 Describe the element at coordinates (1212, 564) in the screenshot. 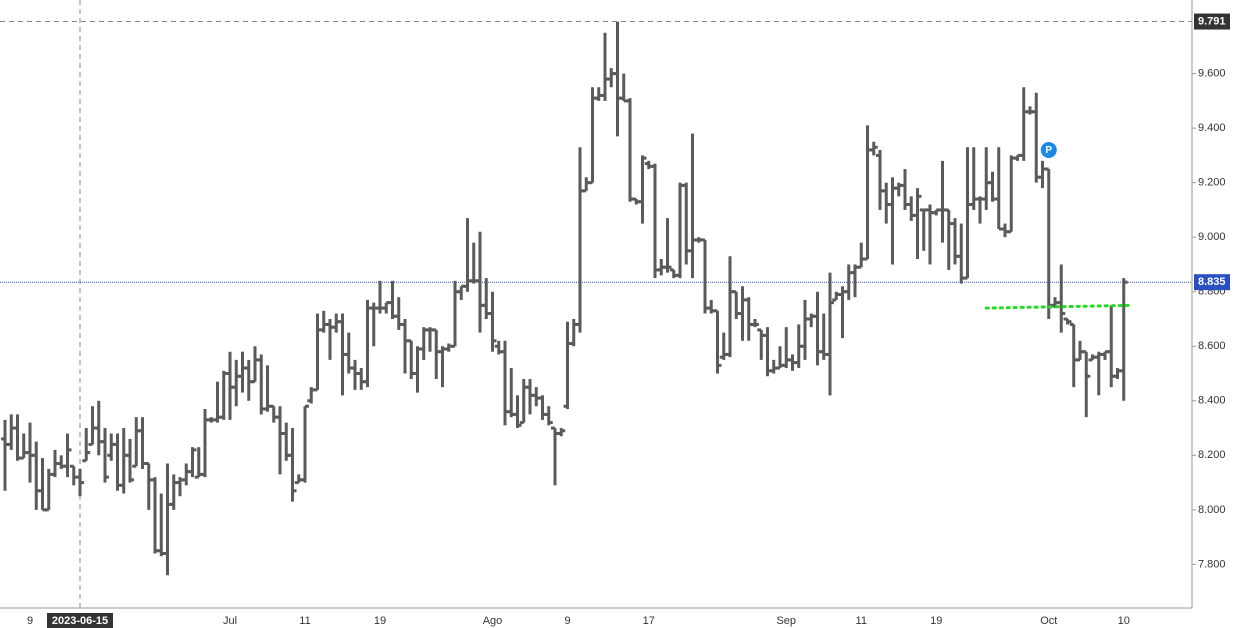

I see `y-tick-label: 7.800` at that location.